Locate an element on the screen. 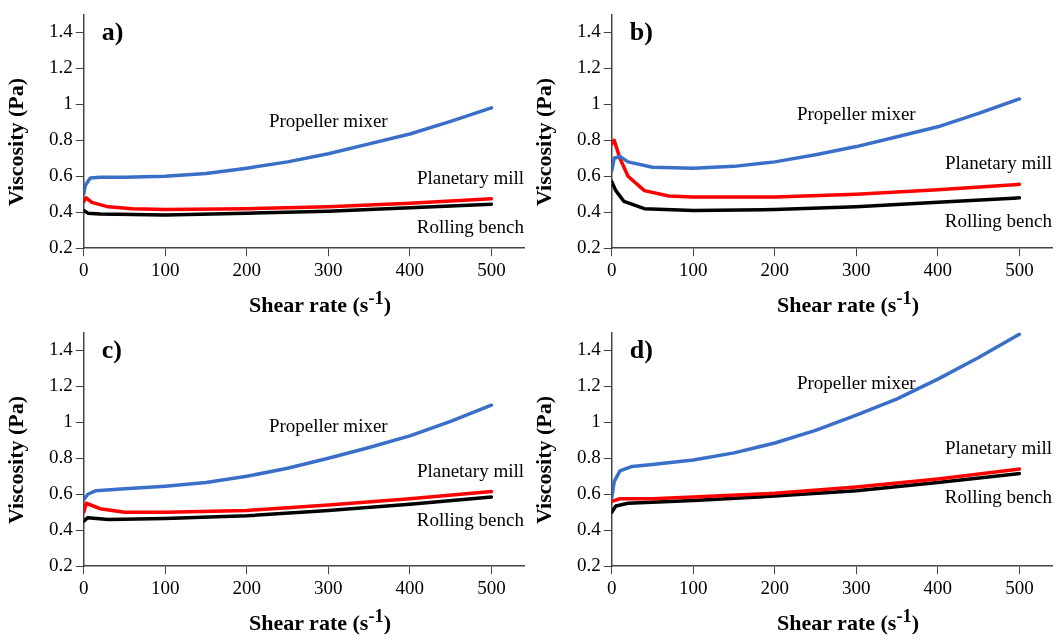  chart-title: b) is located at coordinates (641, 32).